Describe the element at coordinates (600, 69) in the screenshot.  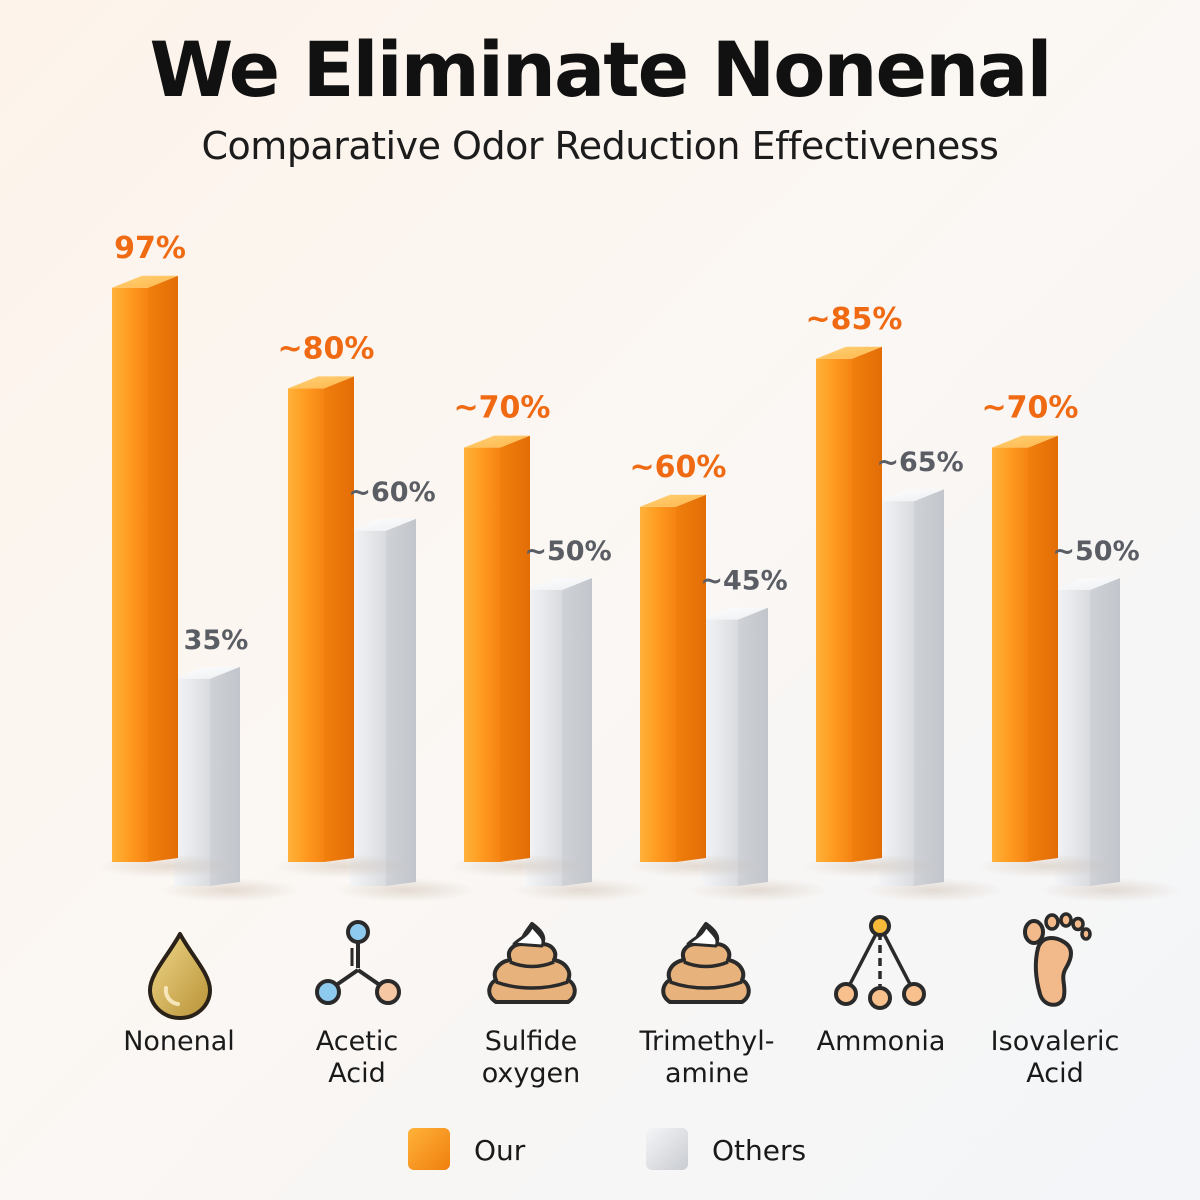
I see `chart-title: We Eliminate Nonenal` at that location.